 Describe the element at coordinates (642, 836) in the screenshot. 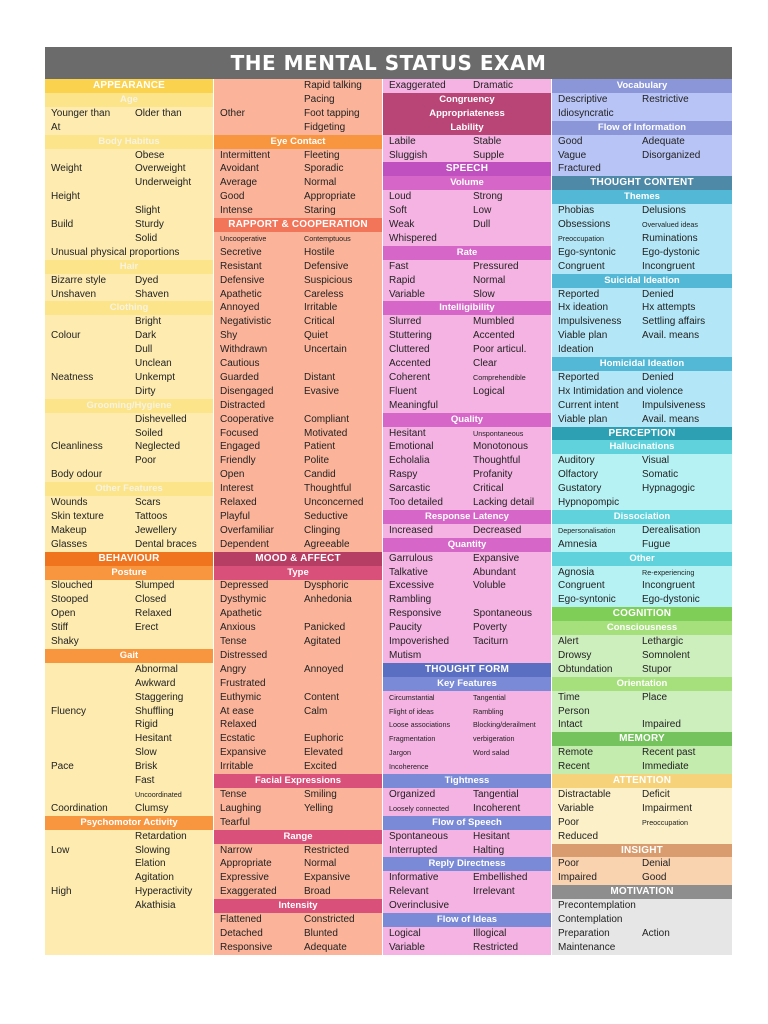

I see `list-item: Reduced` at that location.